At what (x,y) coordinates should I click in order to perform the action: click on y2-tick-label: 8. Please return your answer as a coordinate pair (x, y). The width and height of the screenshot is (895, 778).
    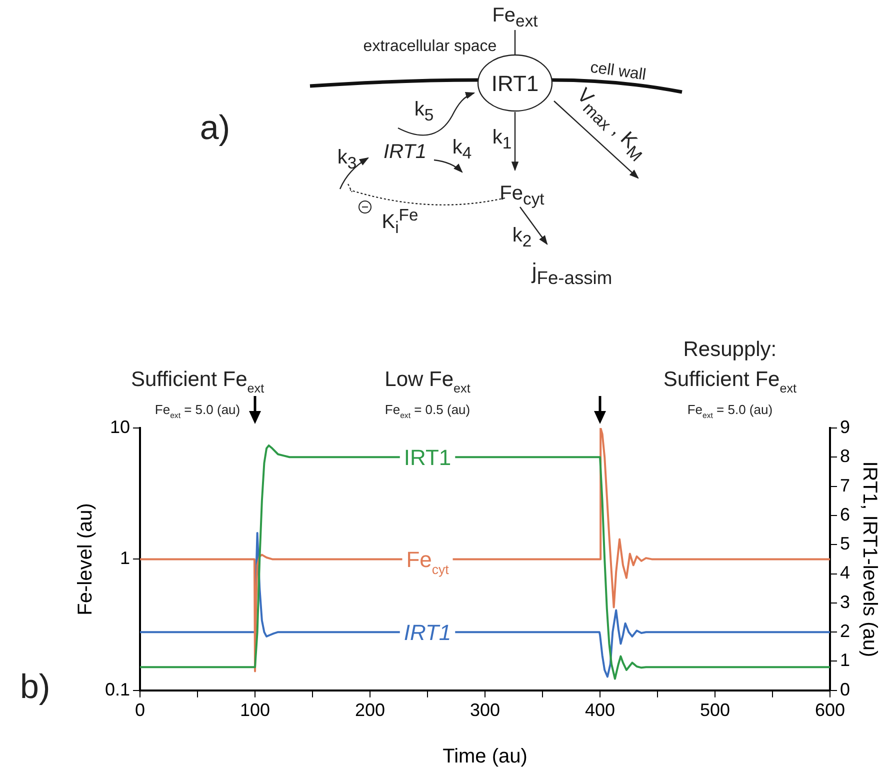
    Looking at the image, I should click on (845, 456).